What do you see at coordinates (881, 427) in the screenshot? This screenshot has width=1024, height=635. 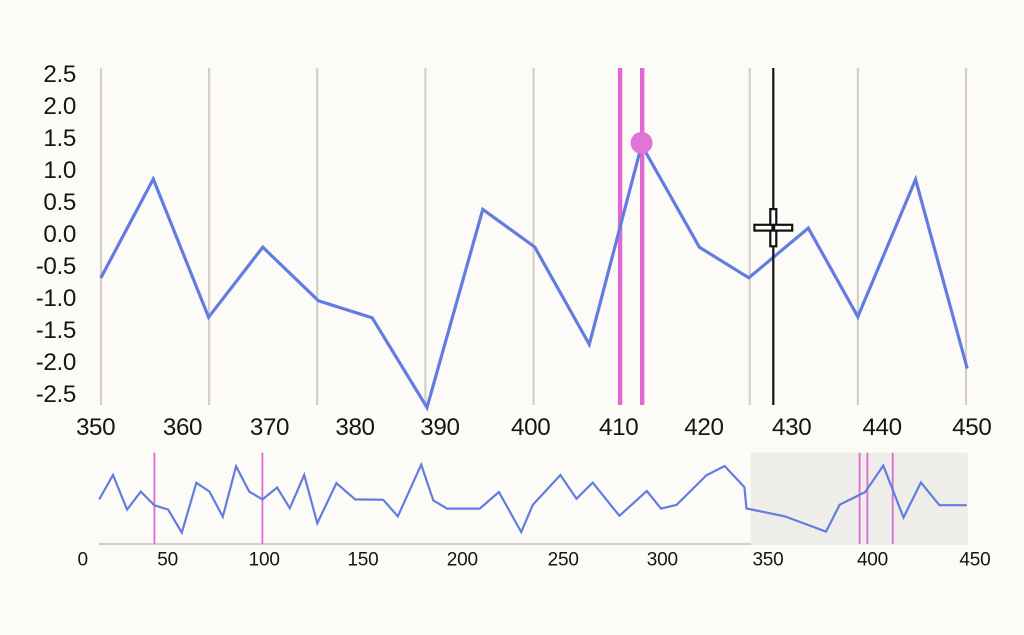 I see `svg-text: 440` at bounding box center [881, 427].